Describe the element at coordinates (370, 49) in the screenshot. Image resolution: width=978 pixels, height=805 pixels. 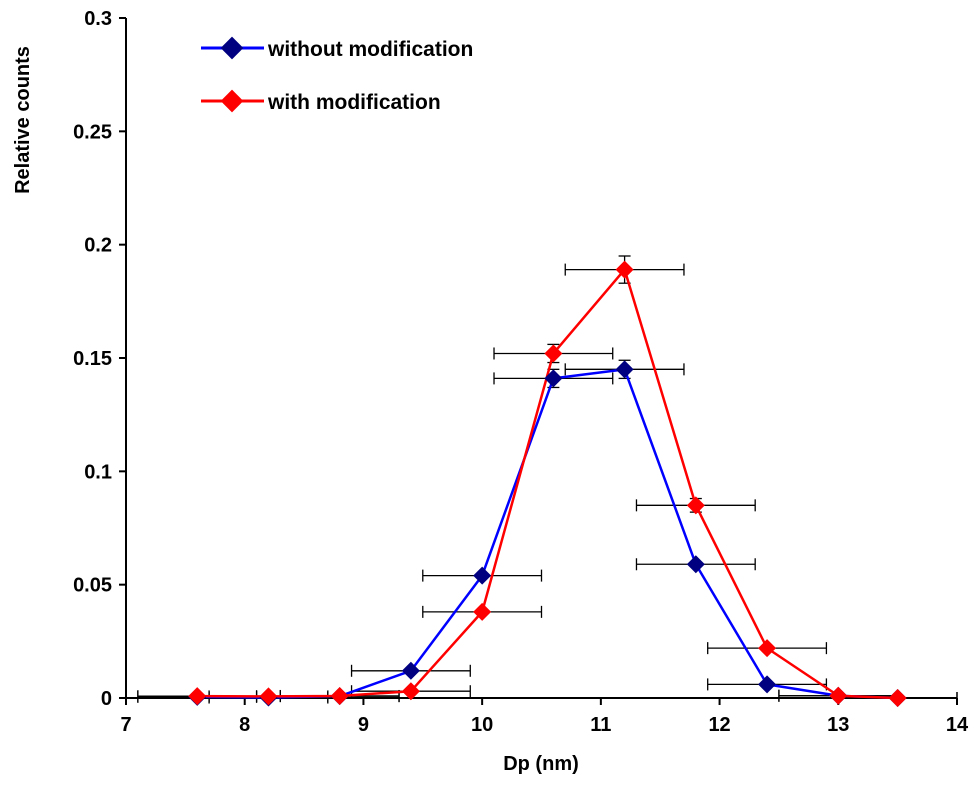
I see `legend-label-without-modification: without modification` at that location.